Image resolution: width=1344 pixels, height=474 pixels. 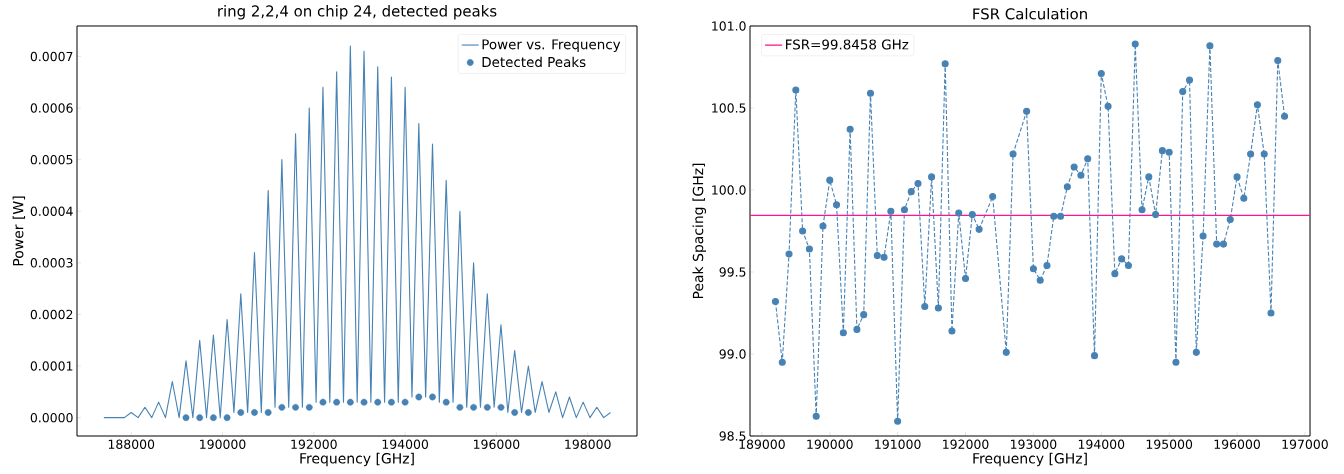 What do you see at coordinates (1305, 444) in the screenshot?
I see `x-tick-label: 197000` at bounding box center [1305, 444].